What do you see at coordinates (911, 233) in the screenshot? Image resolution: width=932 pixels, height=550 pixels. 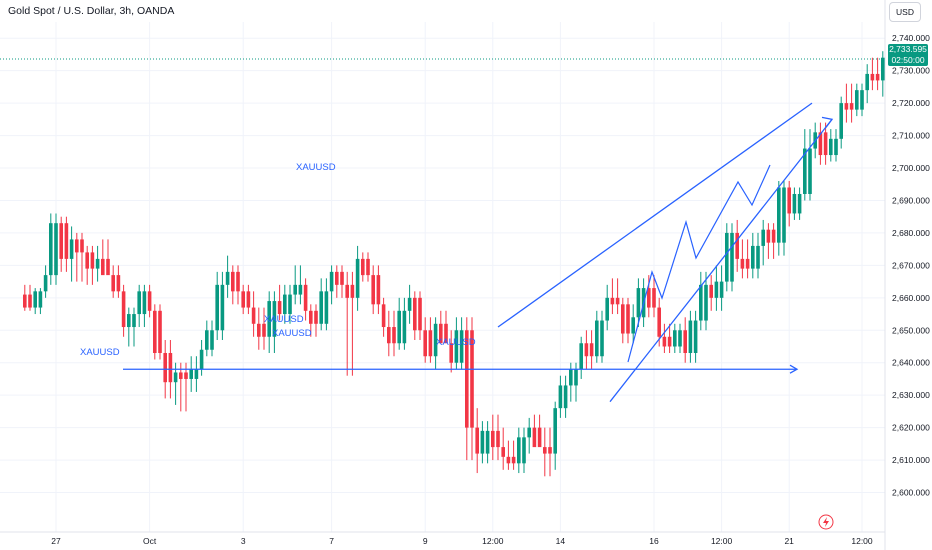 I see `y-tick-label: 2,680.000` at bounding box center [911, 233].